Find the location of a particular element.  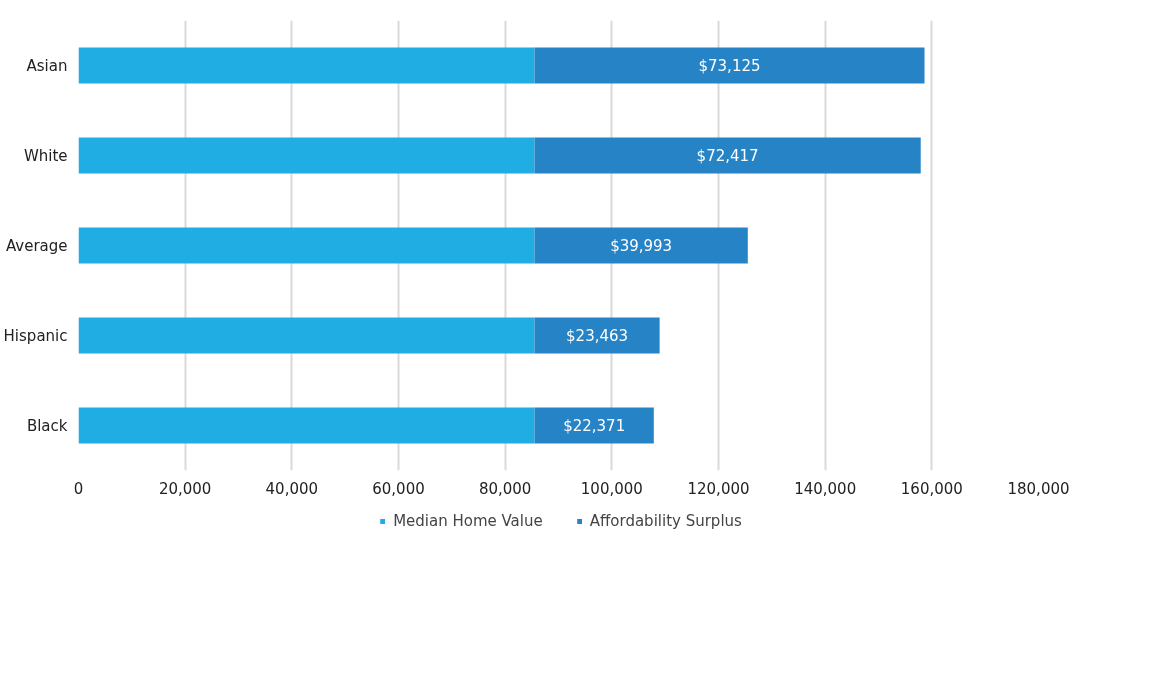

data-label: $72,417 is located at coordinates (727, 155).